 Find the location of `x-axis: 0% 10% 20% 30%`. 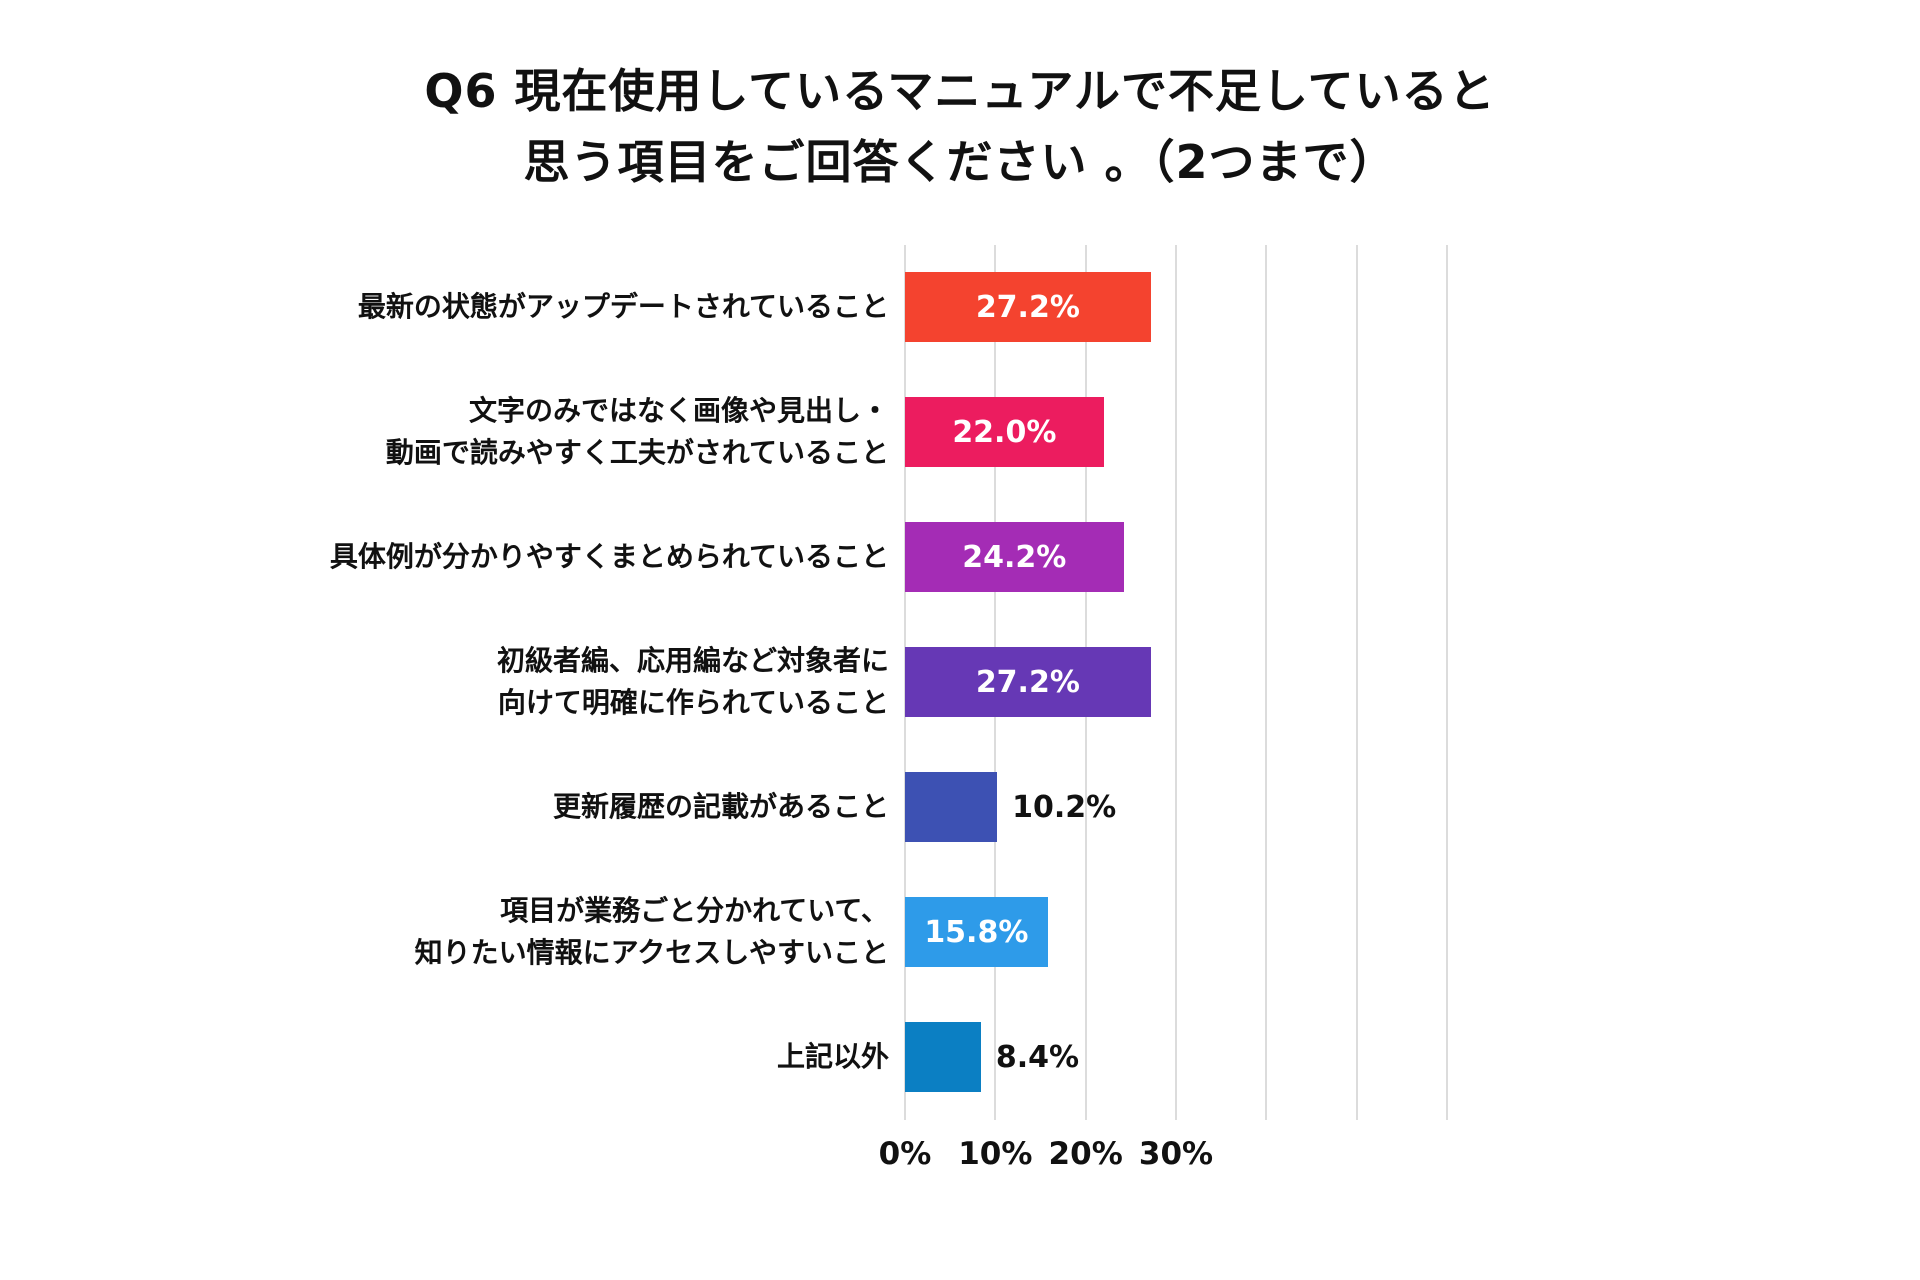

x-axis: 0% 10% 20% 30% is located at coordinates (960, 1158).